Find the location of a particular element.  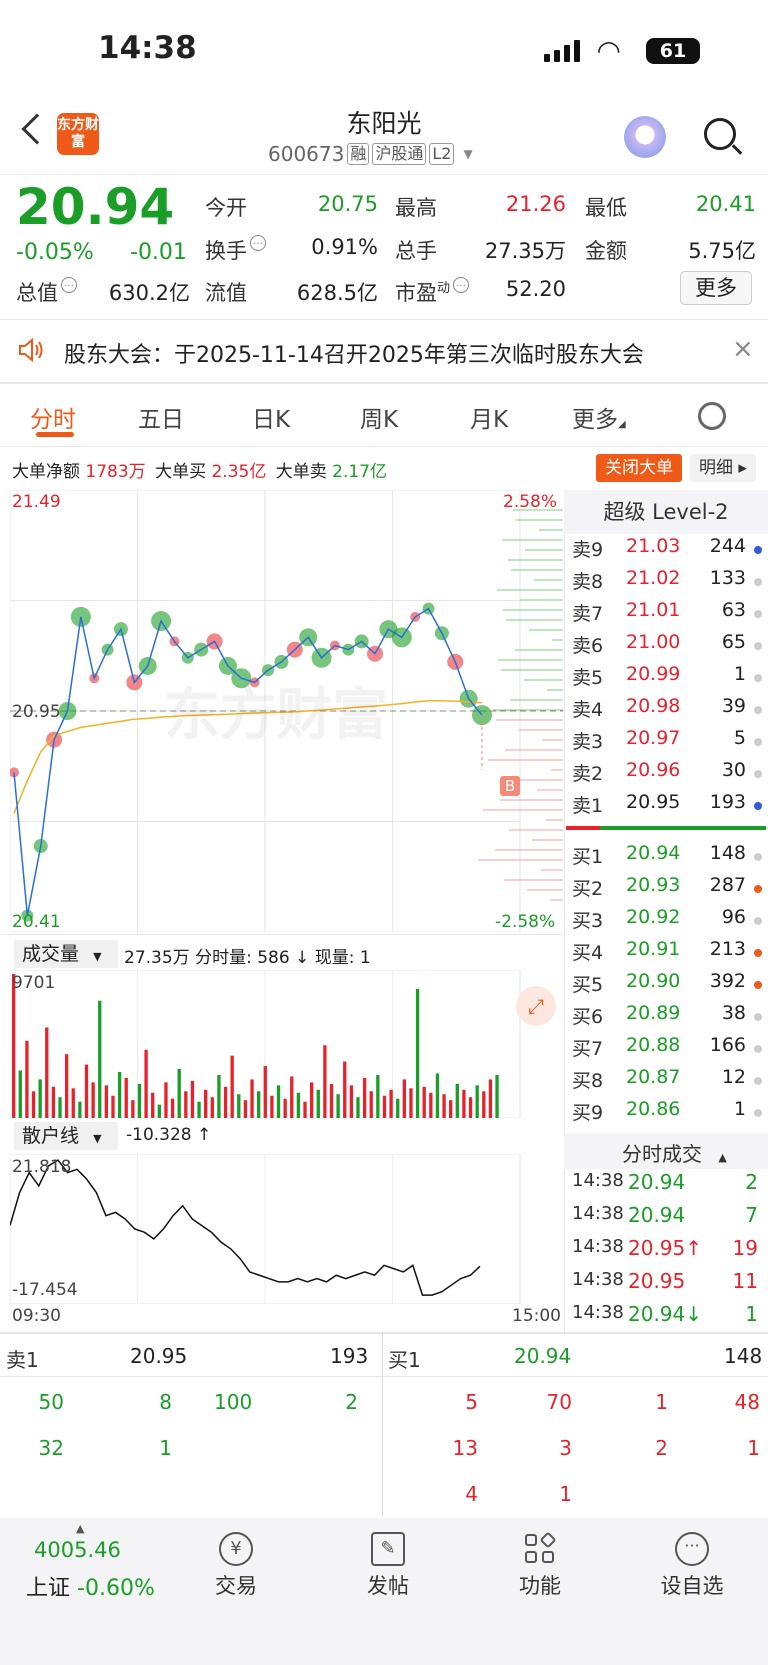

nav-watchlist: 设自选 is located at coordinates (692, 1586).